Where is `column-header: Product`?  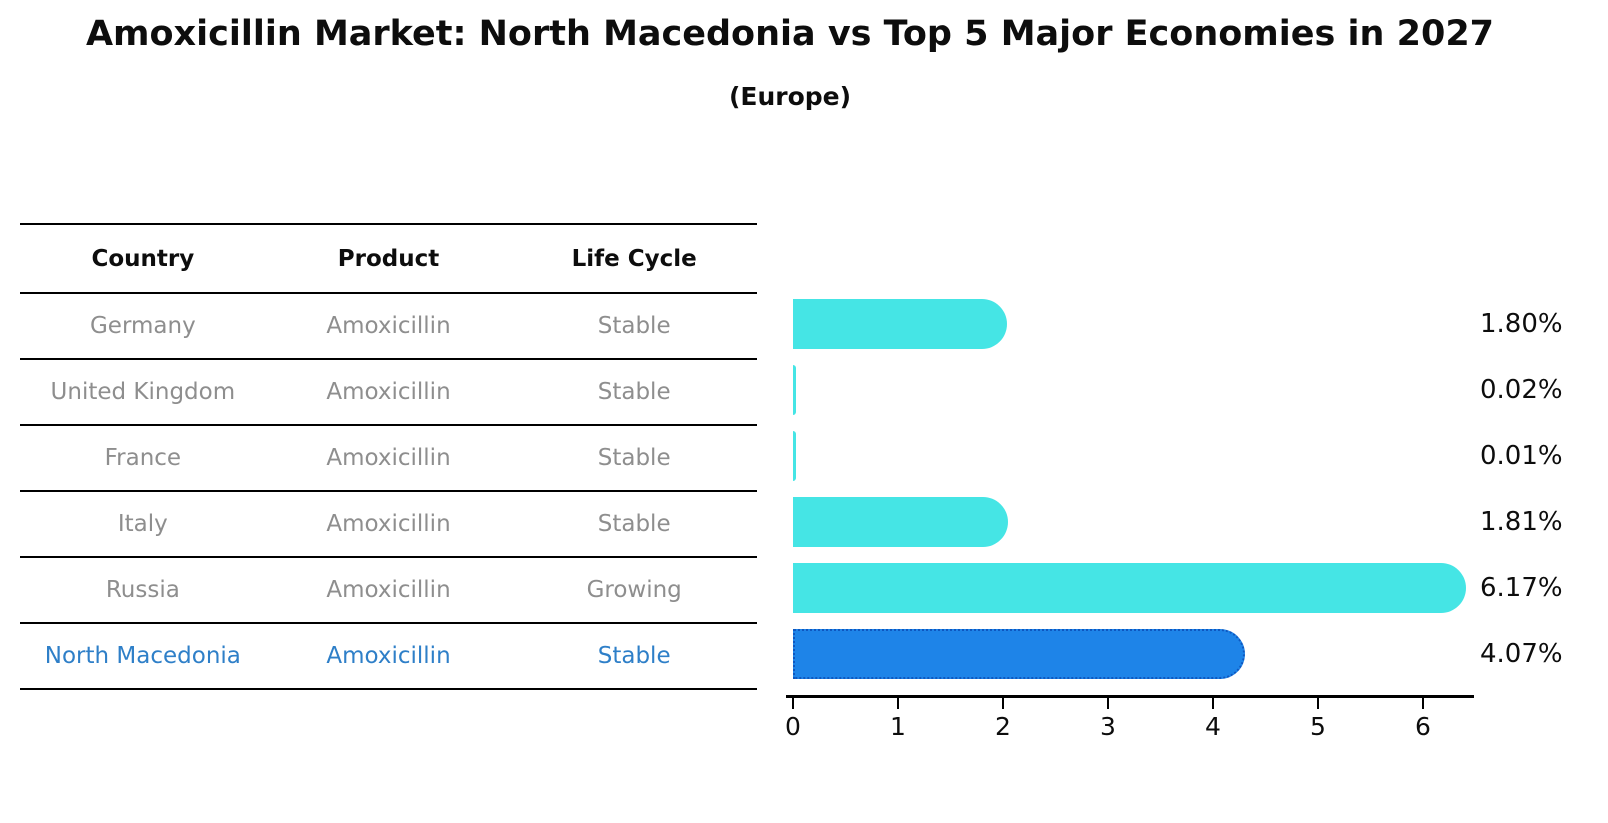 column-header: Product is located at coordinates (388, 258).